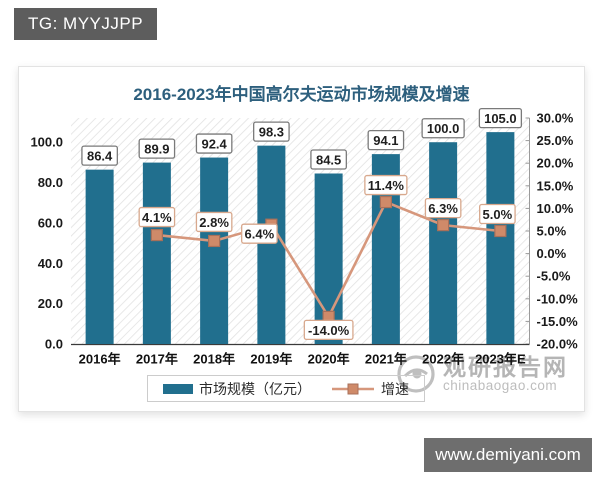 The image size is (600, 480). Describe the element at coordinates (156, 235) in the screenshot. I see `growth-marker-2017年` at that location.